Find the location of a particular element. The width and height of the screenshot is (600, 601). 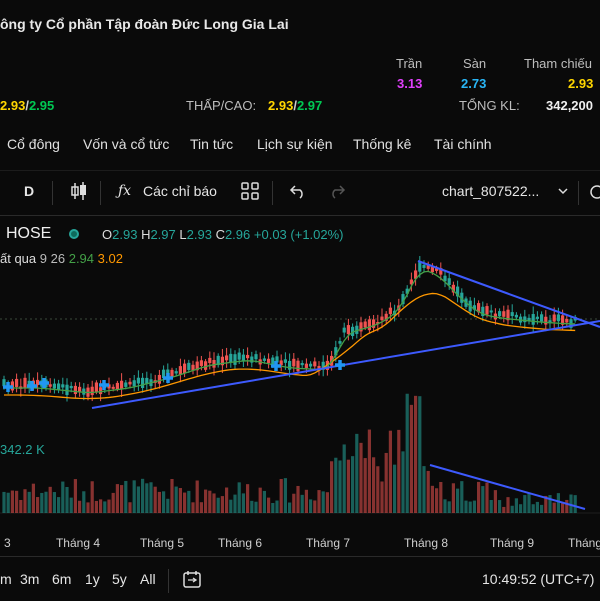

layout-grid-icon is located at coordinates (250, 192).